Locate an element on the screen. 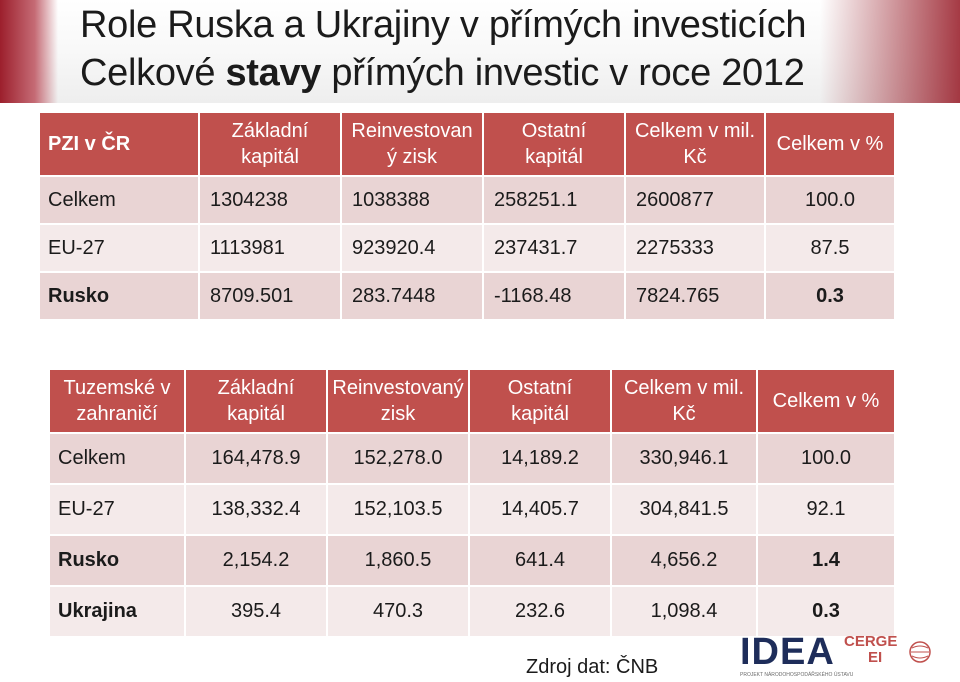 The height and width of the screenshot is (682, 960). cell-value: 164,478.9 is located at coordinates (257, 457).